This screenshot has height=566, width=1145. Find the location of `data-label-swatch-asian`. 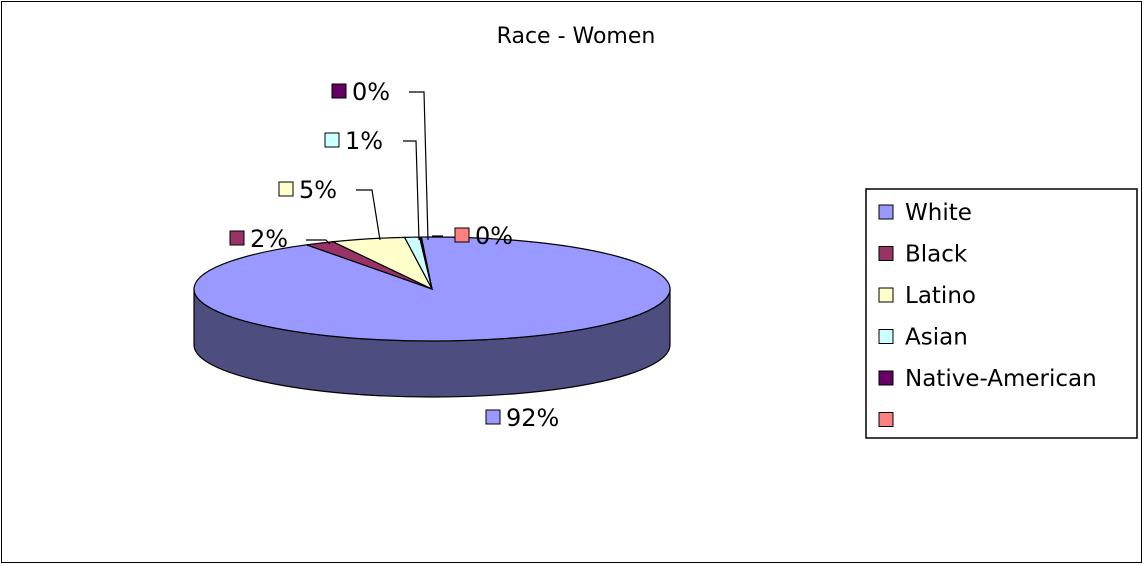

data-label-swatch-asian is located at coordinates (332, 140).